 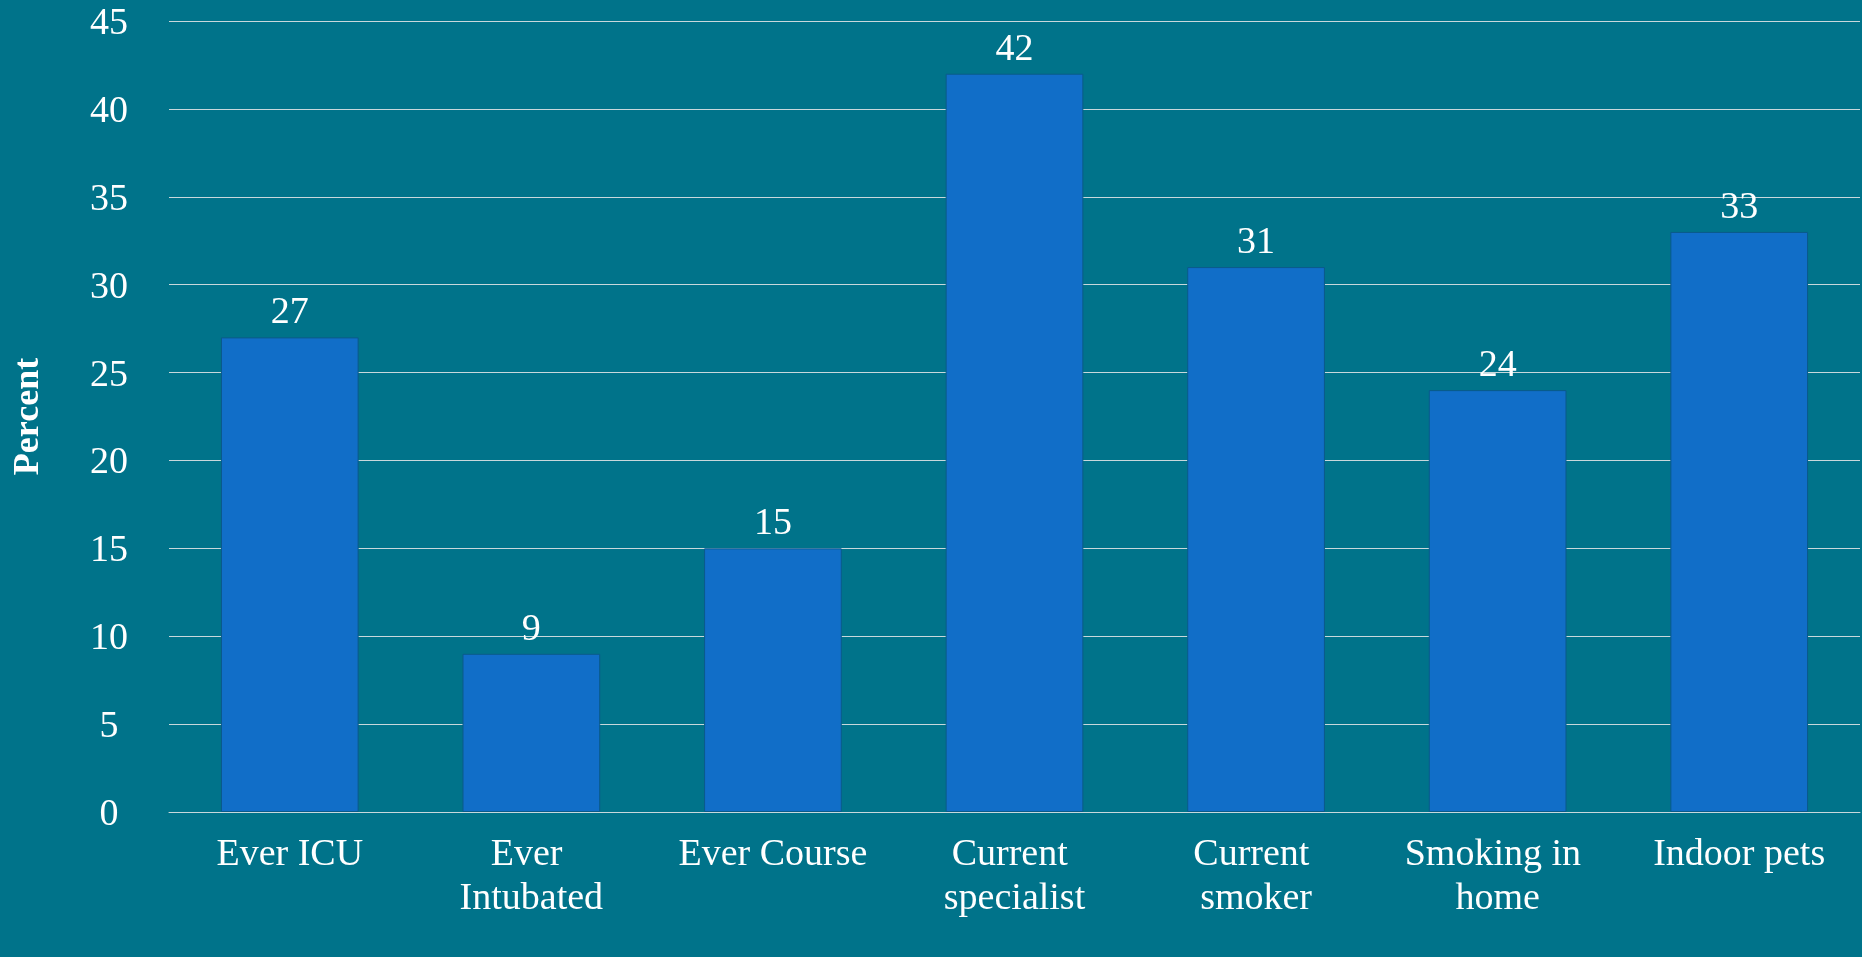 What do you see at coordinates (290, 852) in the screenshot?
I see `x-tick-label: Ever ICU` at bounding box center [290, 852].